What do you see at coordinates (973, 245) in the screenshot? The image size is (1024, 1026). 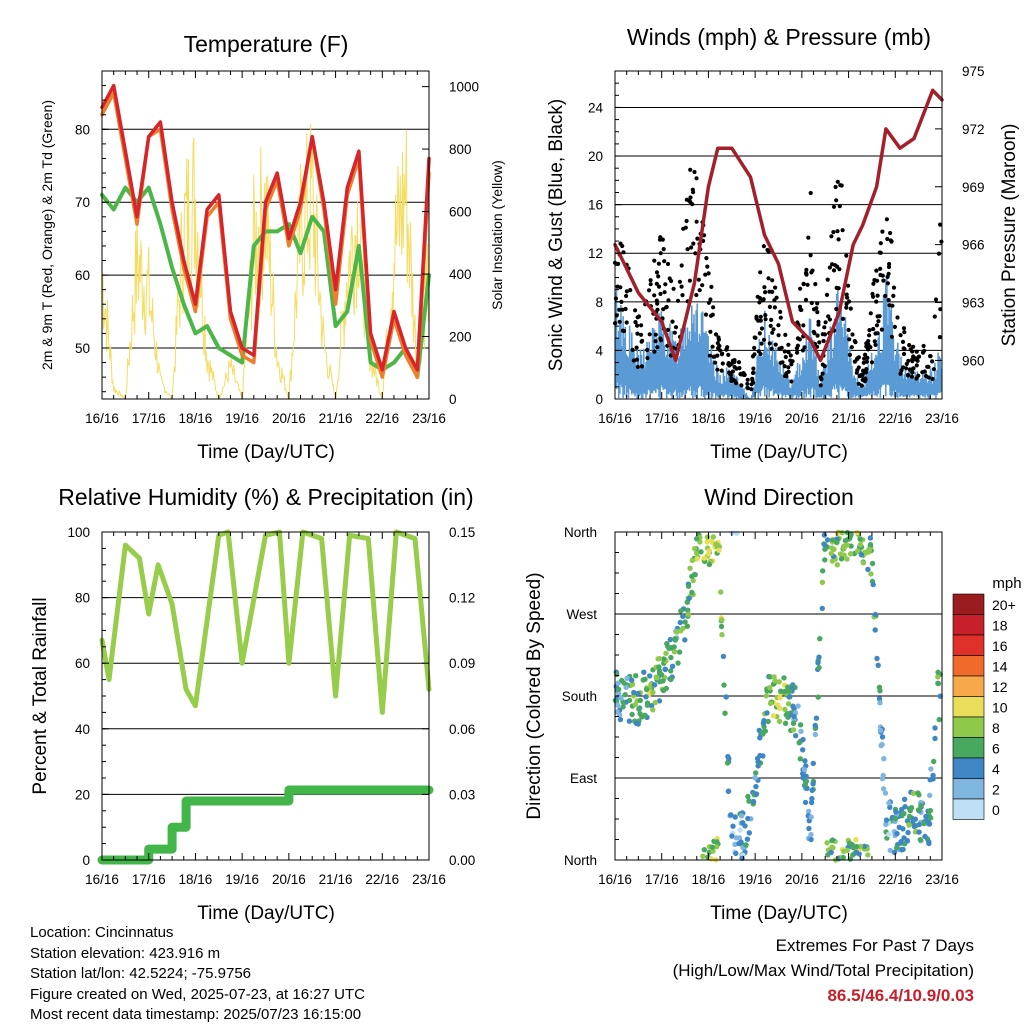 I see `y-right-tick-label: 966` at bounding box center [973, 245].